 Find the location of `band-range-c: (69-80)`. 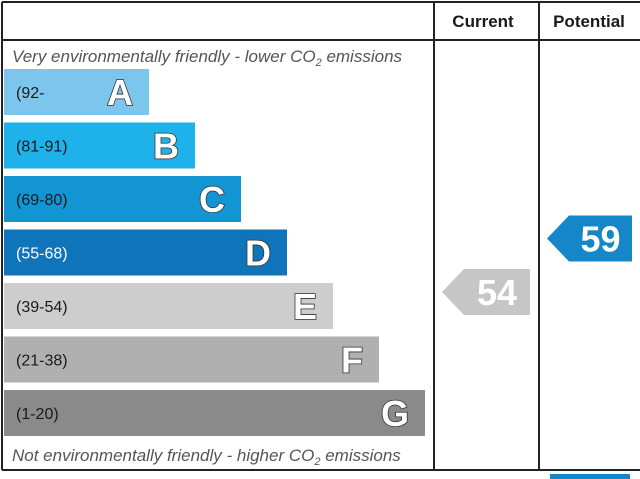

band-range-c: (69-80) is located at coordinates (42, 200).